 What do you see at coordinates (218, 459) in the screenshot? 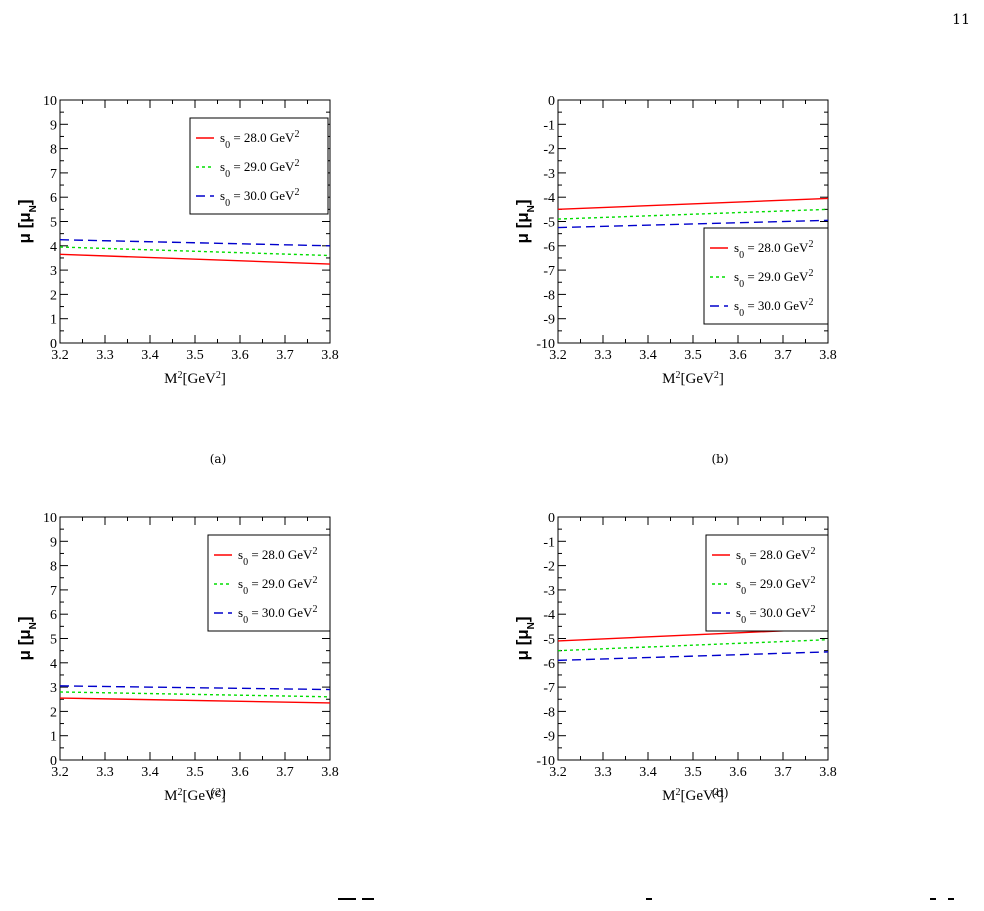
I see `caption-a: (a)` at bounding box center [218, 459].